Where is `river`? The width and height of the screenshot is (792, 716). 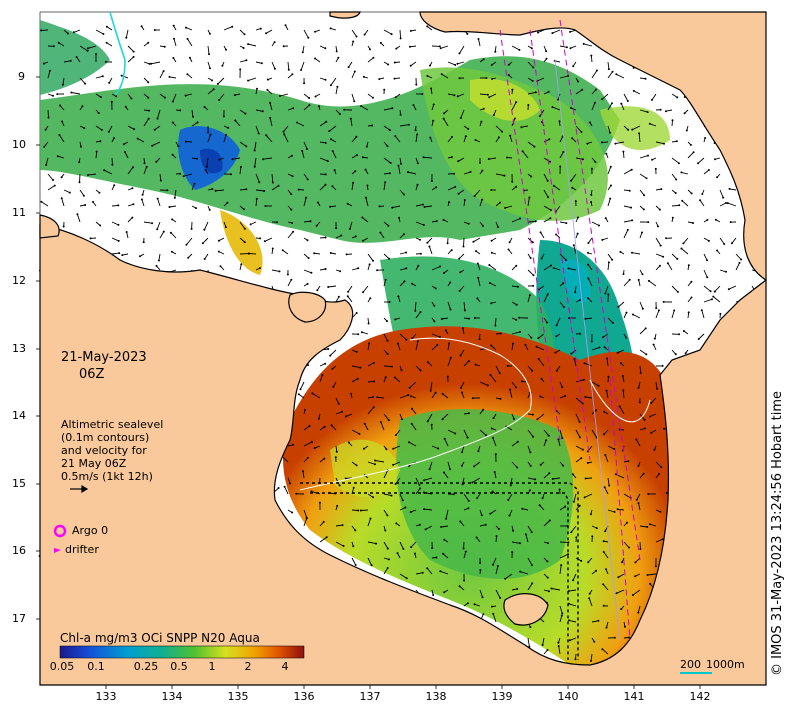
river is located at coordinates (117, 53).